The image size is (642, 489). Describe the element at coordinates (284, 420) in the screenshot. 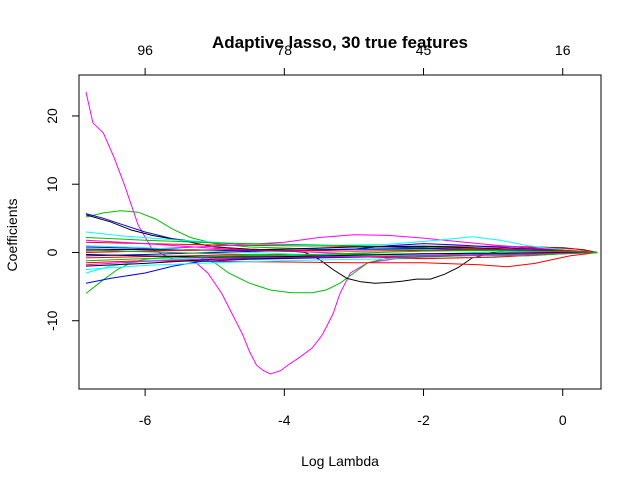

I see `x-tick-label: -4` at that location.